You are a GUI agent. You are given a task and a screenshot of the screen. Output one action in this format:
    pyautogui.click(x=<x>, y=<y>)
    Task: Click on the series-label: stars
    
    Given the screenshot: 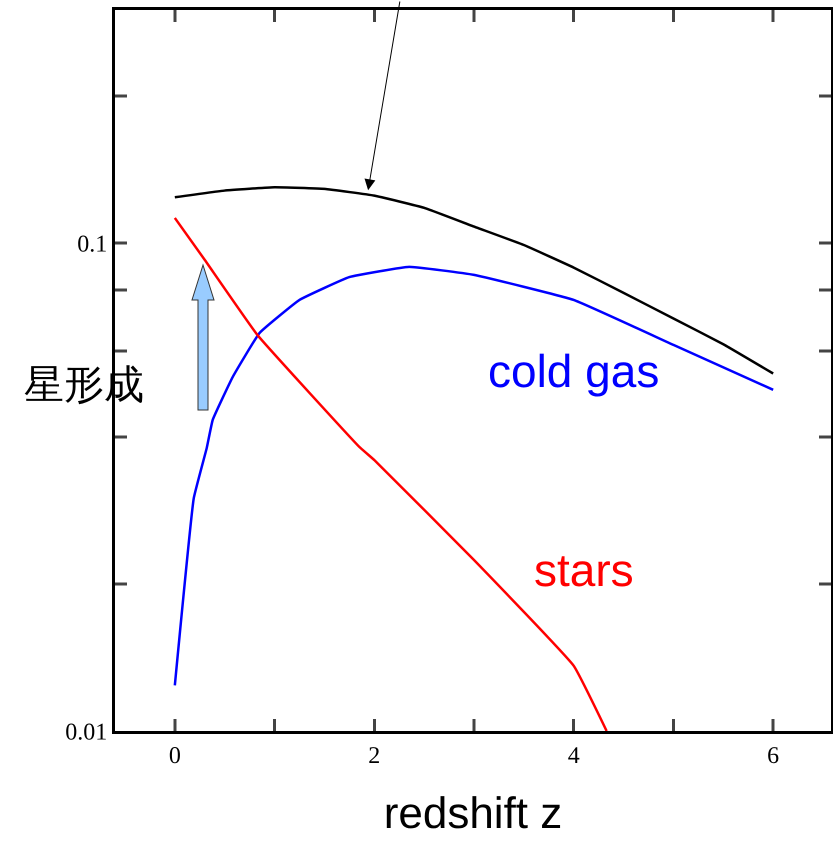 What is the action you would take?
    pyautogui.click(x=584, y=570)
    